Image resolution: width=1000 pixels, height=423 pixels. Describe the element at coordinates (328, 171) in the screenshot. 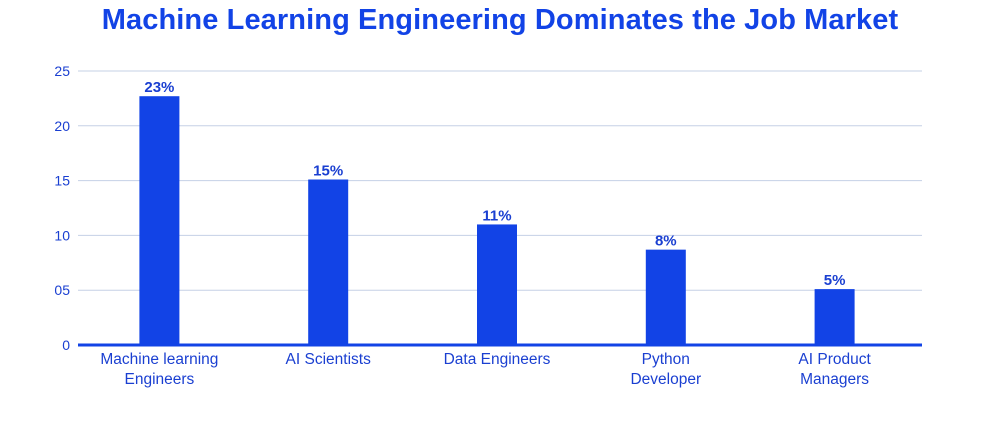

I see `data-label: 15%` at that location.